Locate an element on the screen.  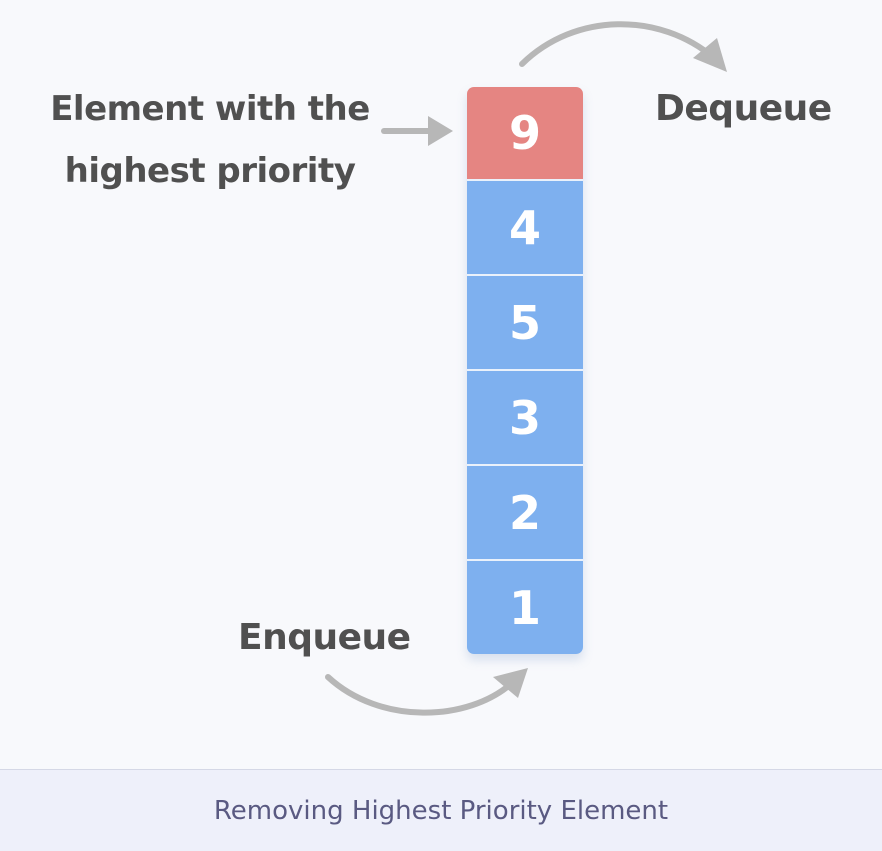
queue-stack: 9 4 5 3 2 1 is located at coordinates (525, 370).